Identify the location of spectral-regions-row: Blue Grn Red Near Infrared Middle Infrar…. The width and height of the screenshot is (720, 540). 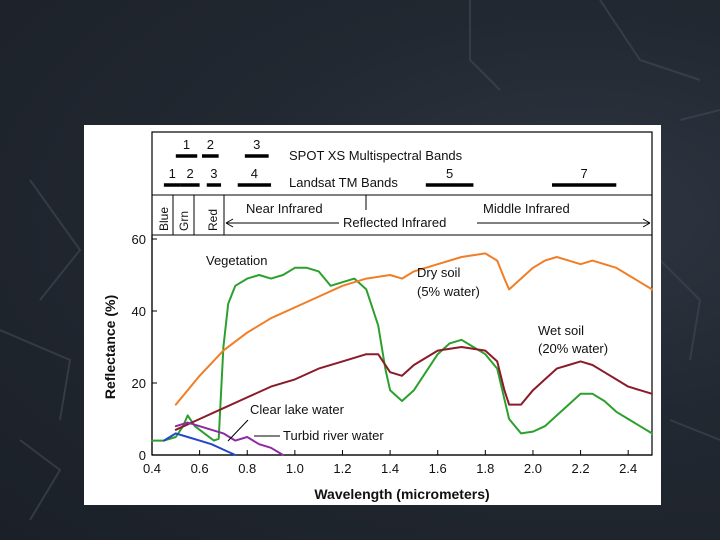
(404, 215).